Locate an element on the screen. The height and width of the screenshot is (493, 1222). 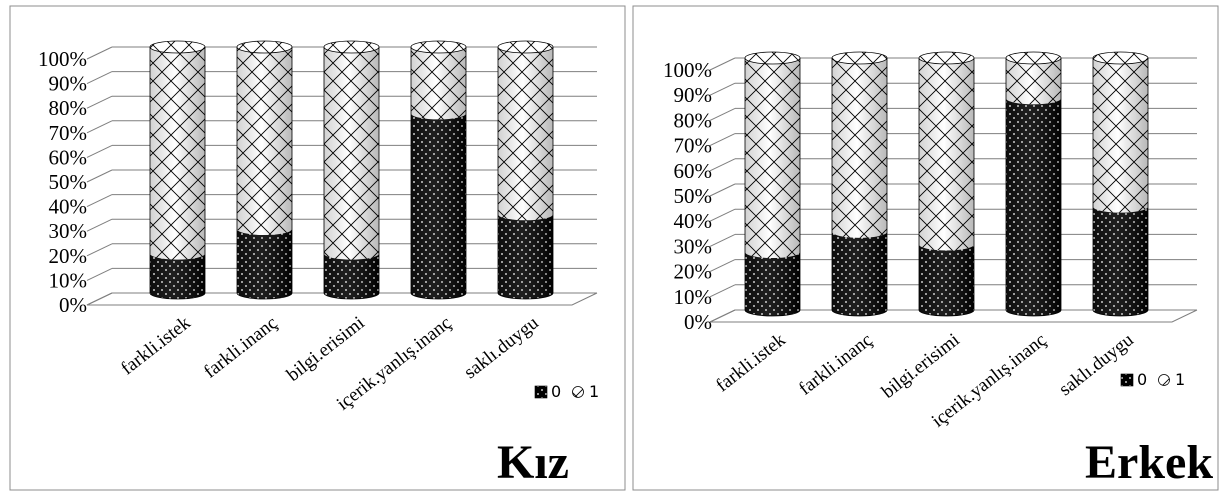
y-tick-label: 100% is located at coordinates (62, 59).